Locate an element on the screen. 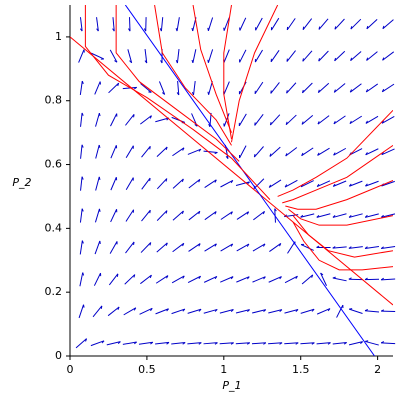  x-tick-label: 0.5 is located at coordinates (147, 369).